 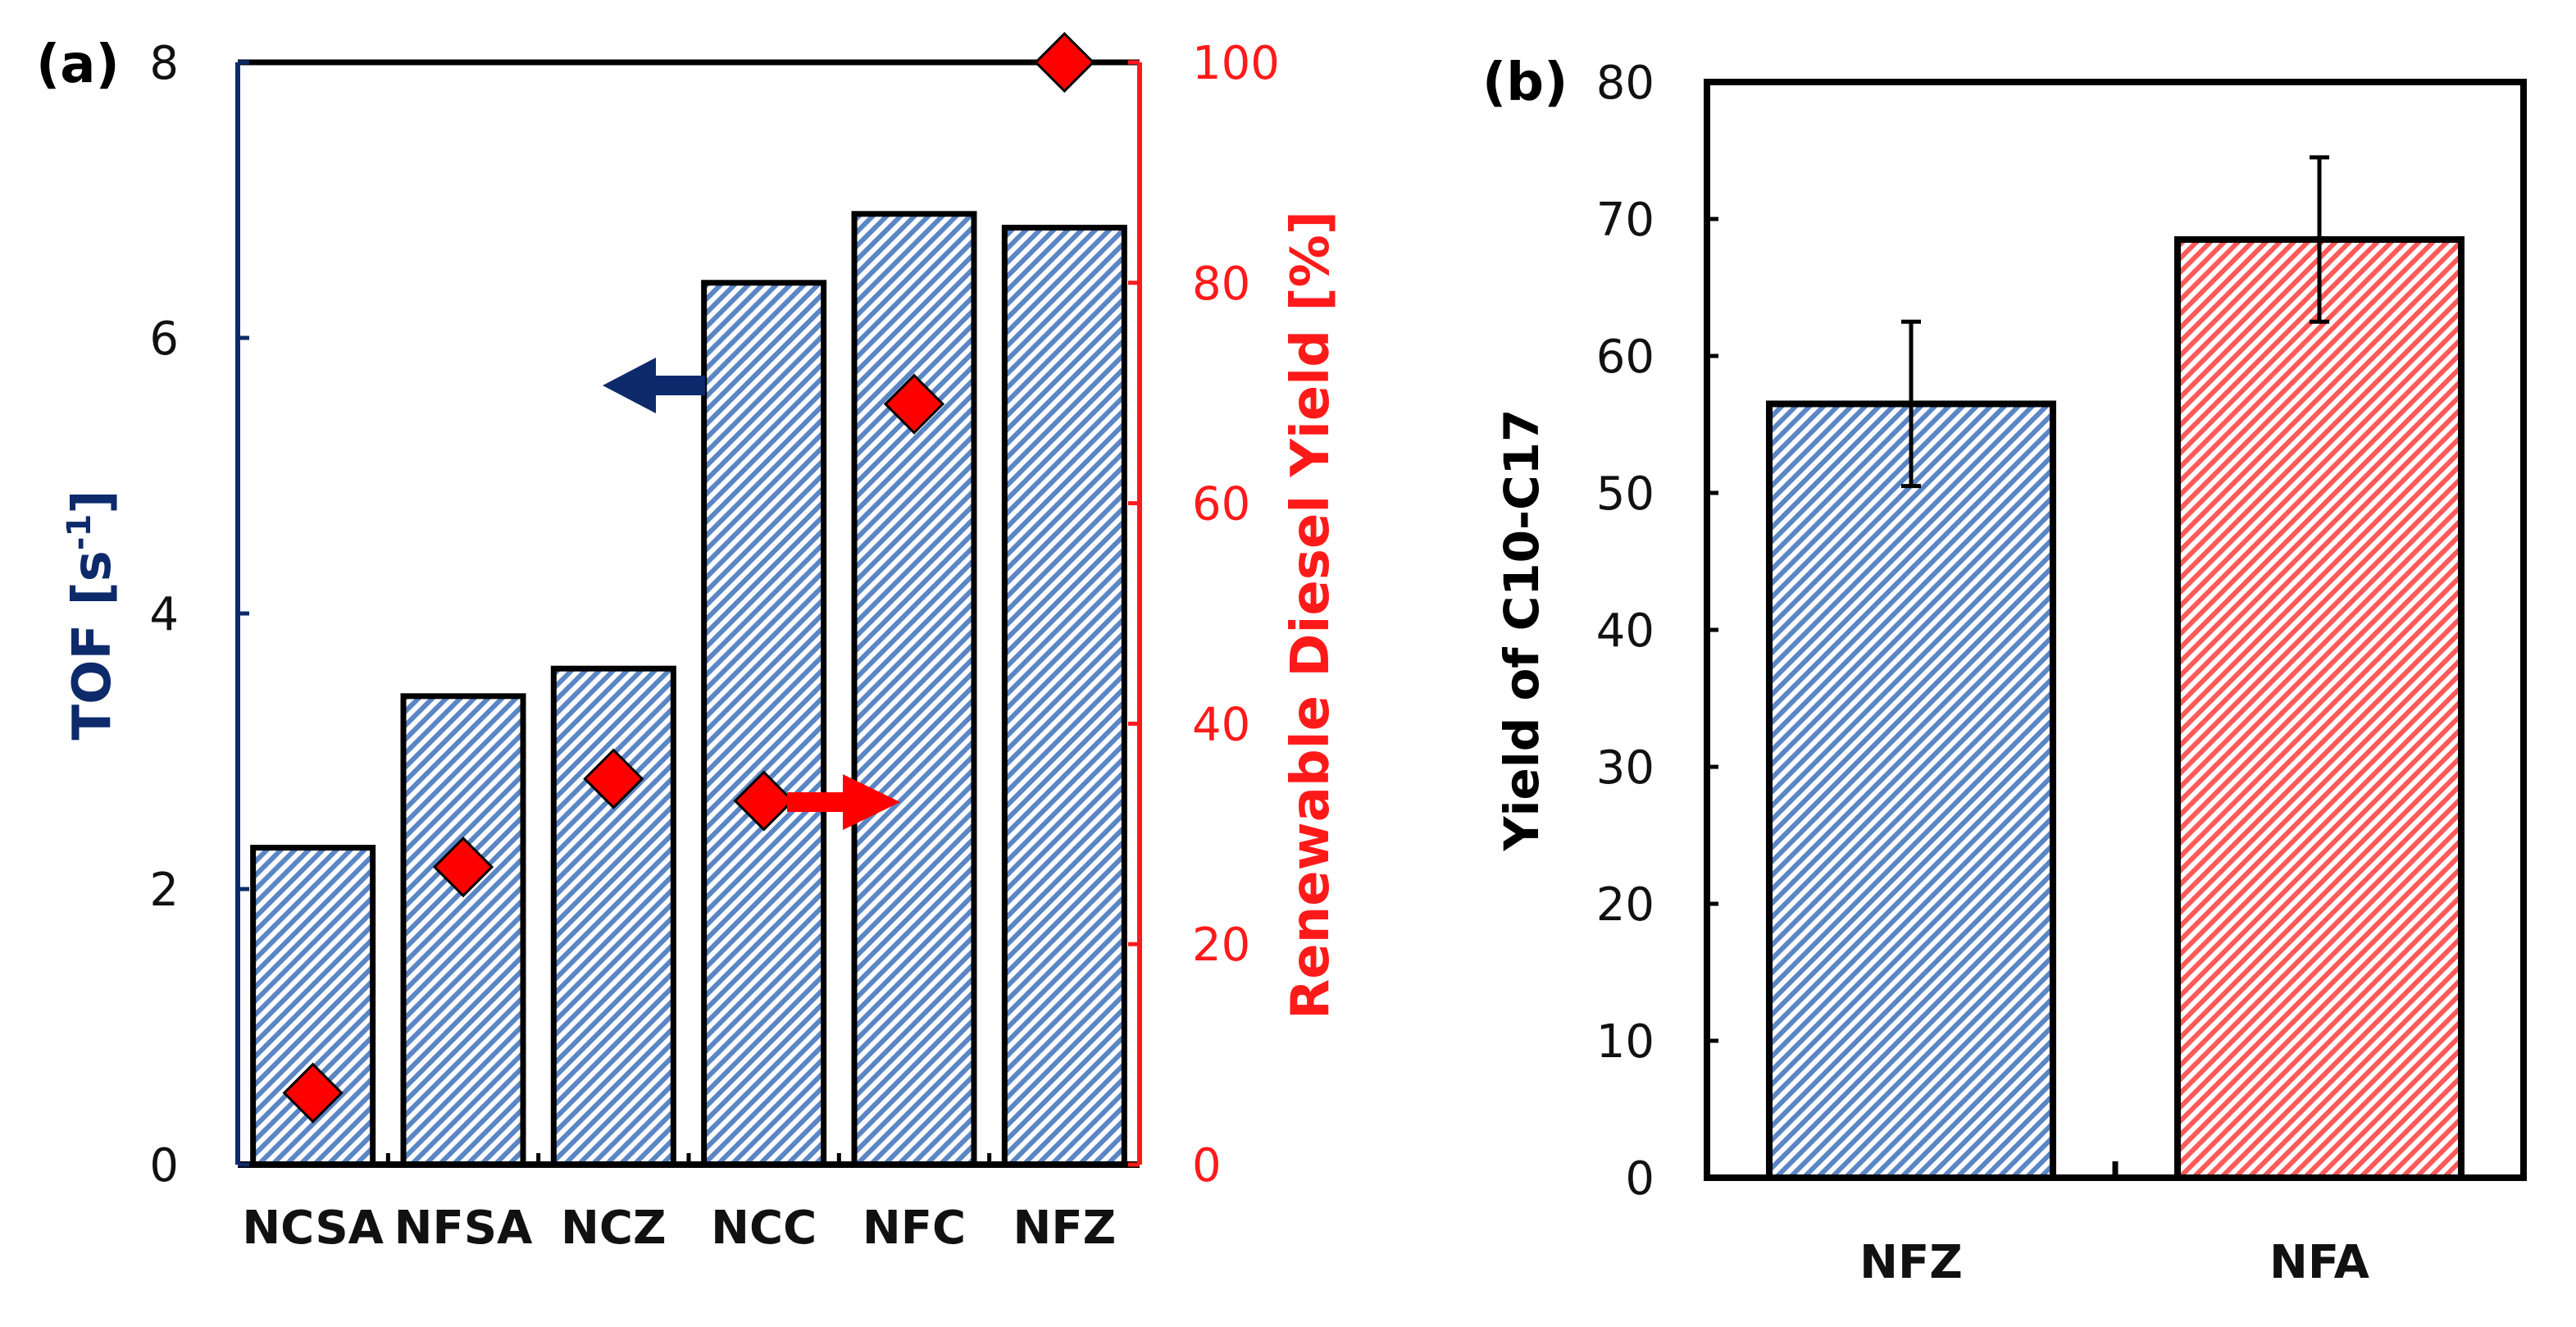 I want to click on left-axis-tick-label: 6, so click(x=164, y=339).